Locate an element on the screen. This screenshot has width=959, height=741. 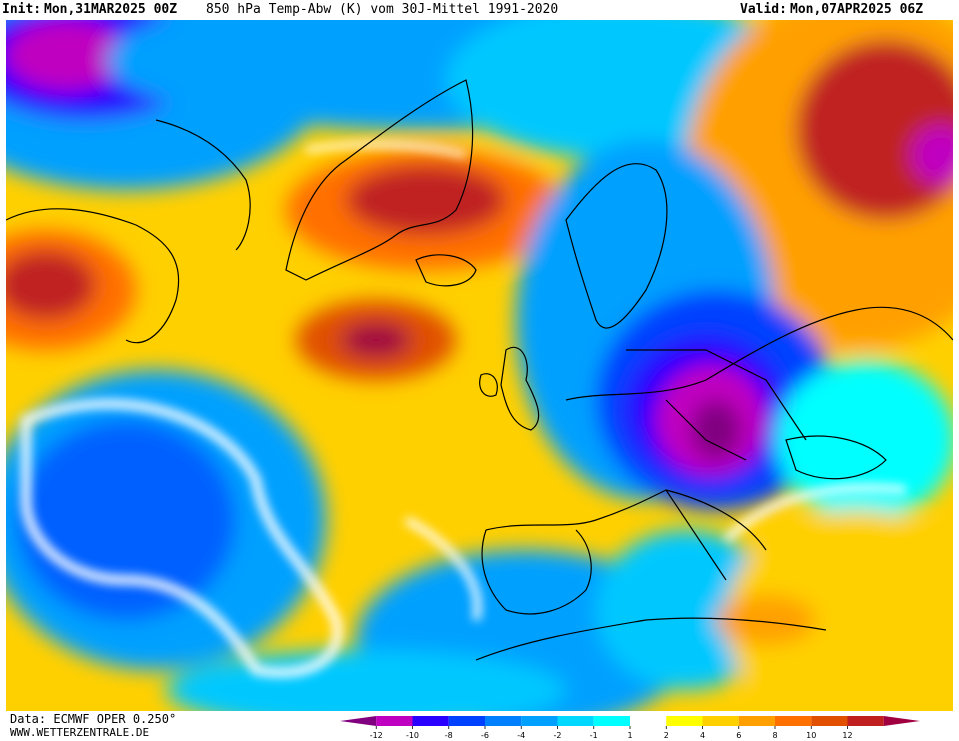
valid-value: Mon,07APR2025 06Z is located at coordinates (857, 9).